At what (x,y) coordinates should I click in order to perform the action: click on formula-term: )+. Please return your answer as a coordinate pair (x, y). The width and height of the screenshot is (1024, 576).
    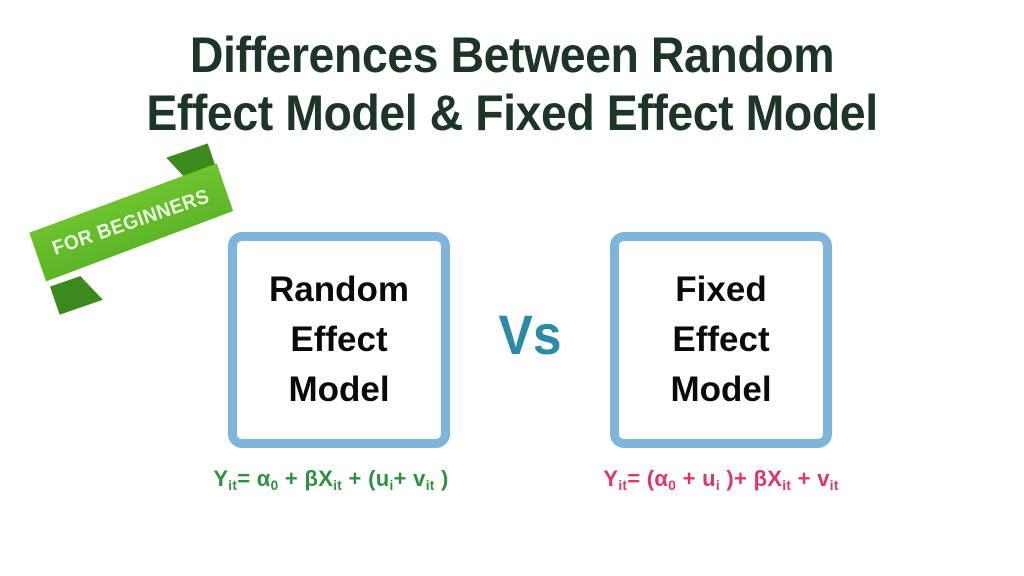
    Looking at the image, I should click on (736, 478).